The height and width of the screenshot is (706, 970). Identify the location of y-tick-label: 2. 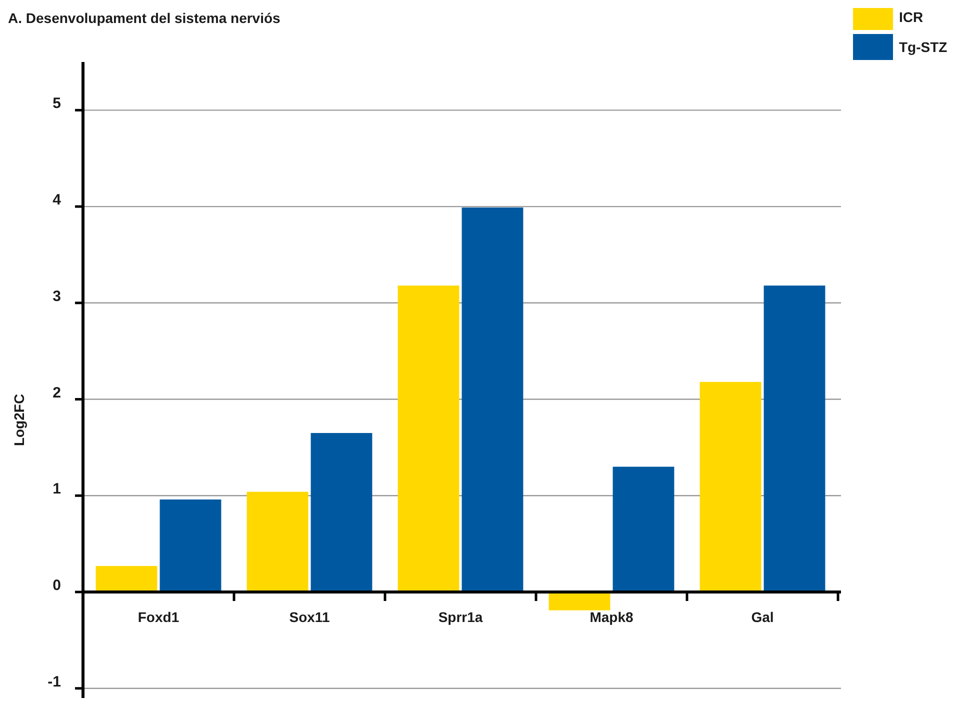
(56, 393).